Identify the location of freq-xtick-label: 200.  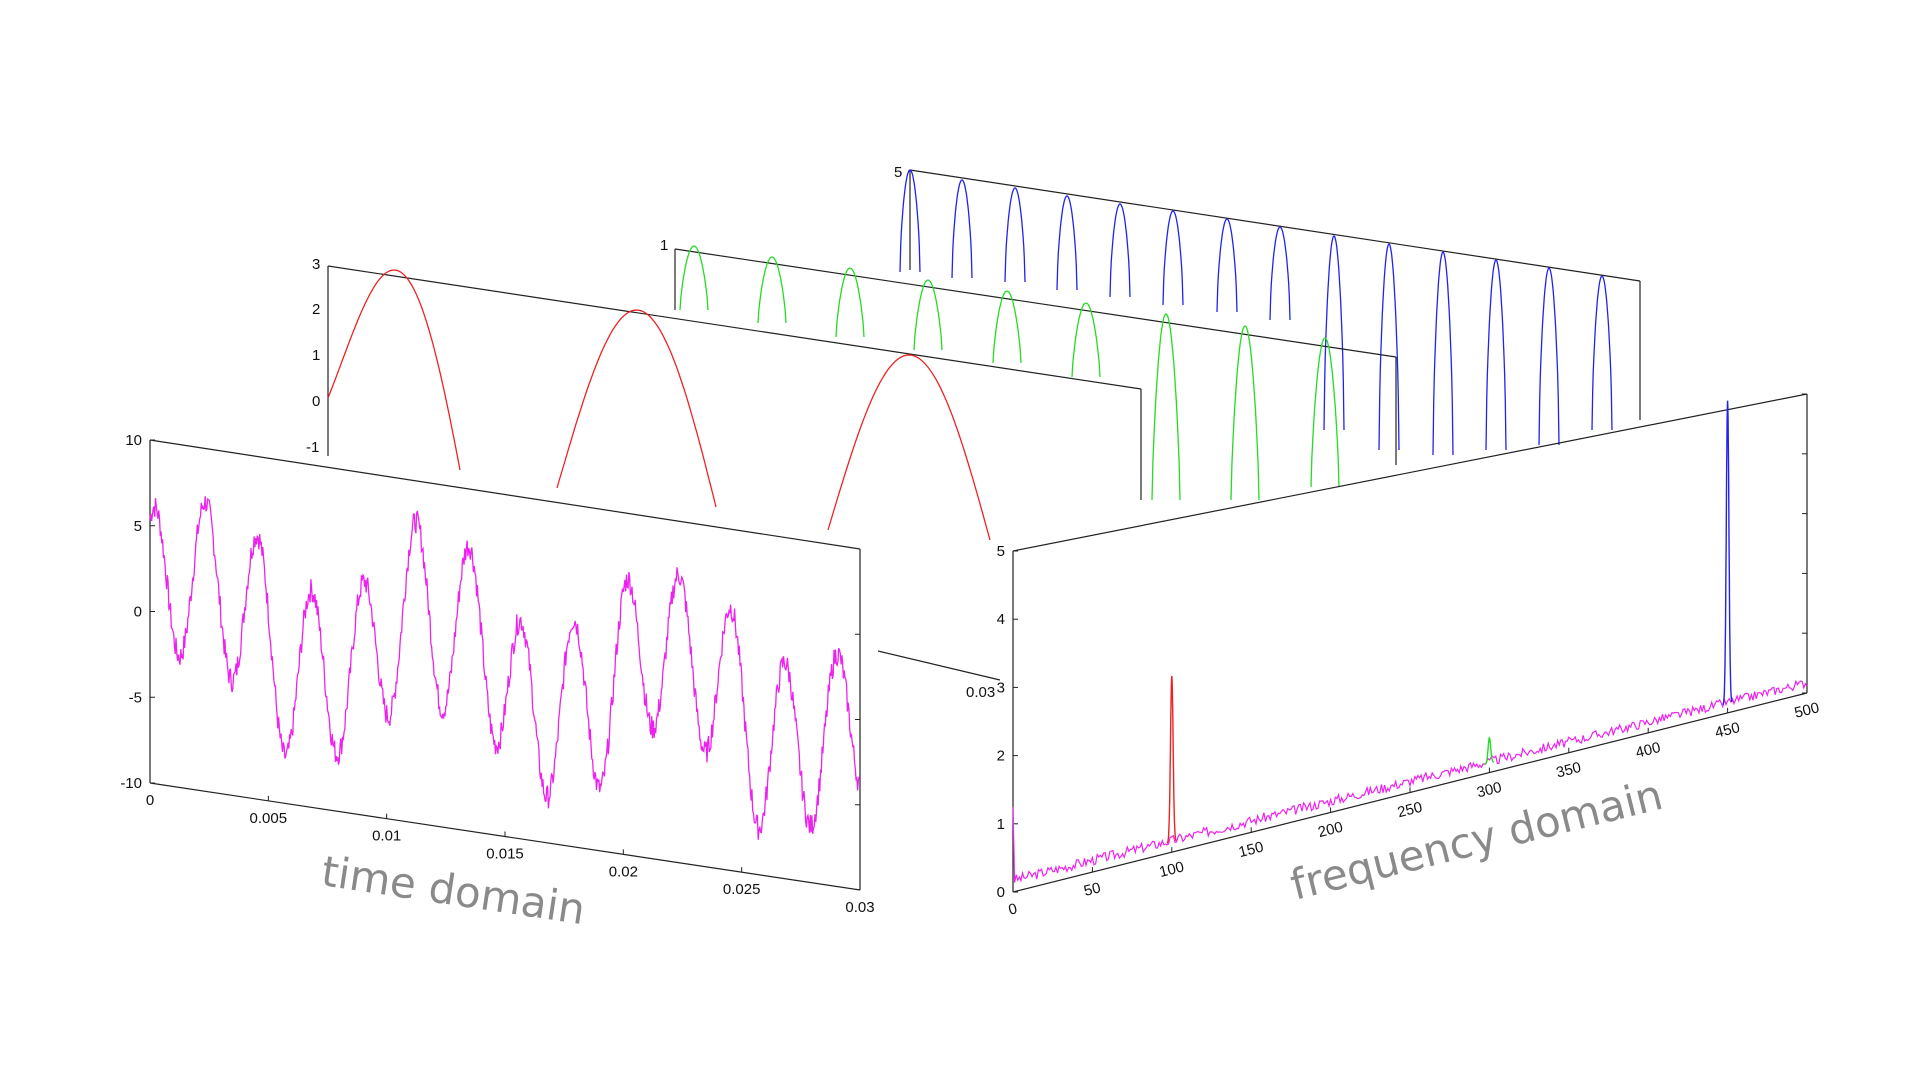
(1330, 830).